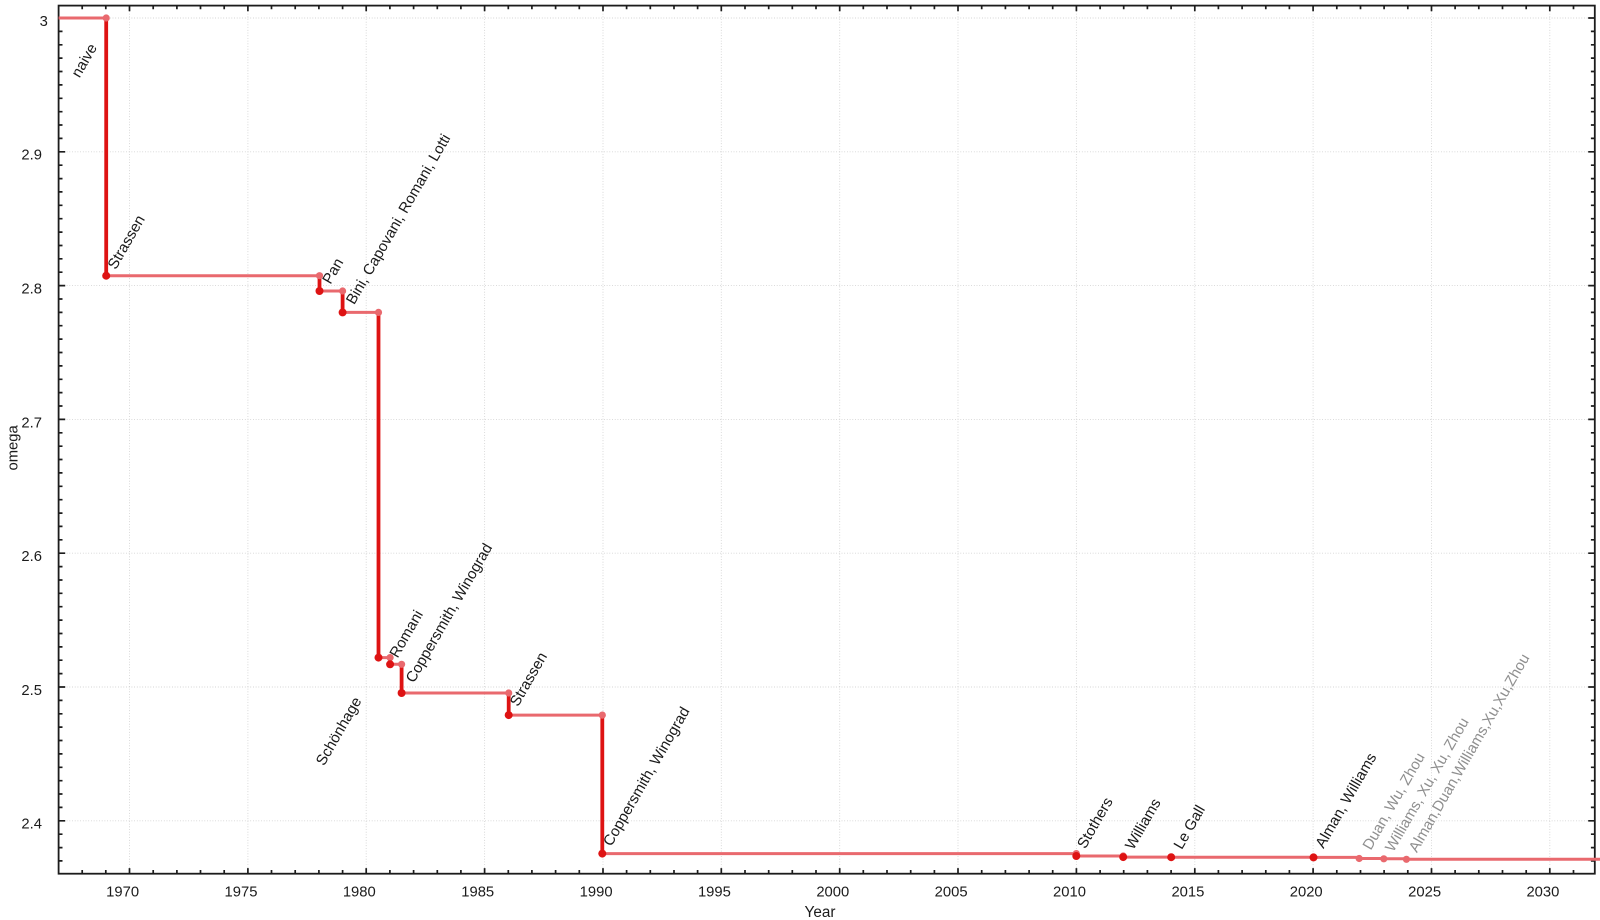  I want to click on svg-text: 1980, so click(359, 892).